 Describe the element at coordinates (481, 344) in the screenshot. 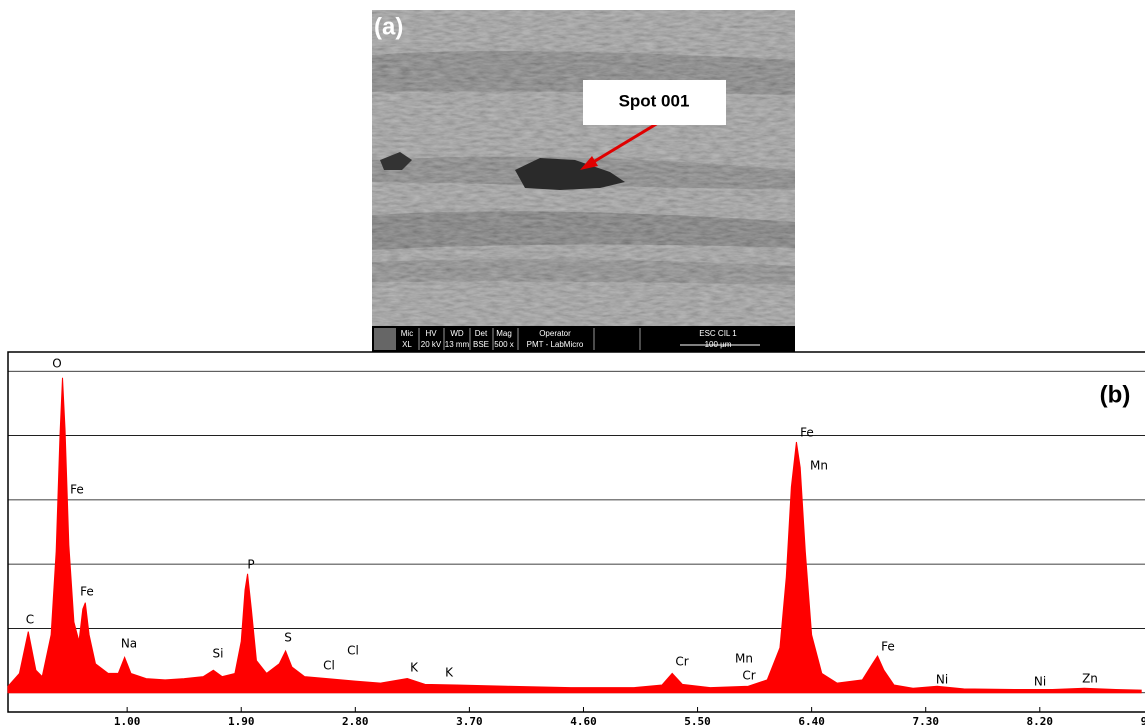

I see `footer-text: BSE` at that location.